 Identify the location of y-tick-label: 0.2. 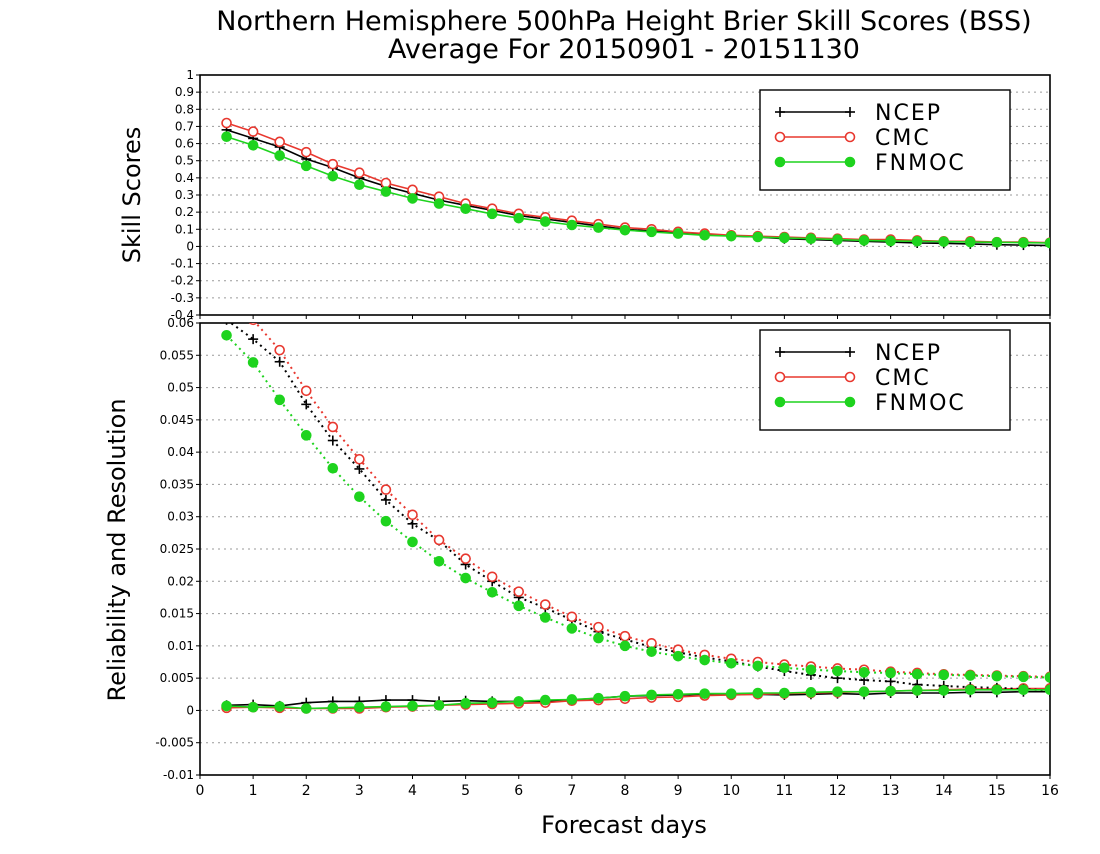
(184, 212).